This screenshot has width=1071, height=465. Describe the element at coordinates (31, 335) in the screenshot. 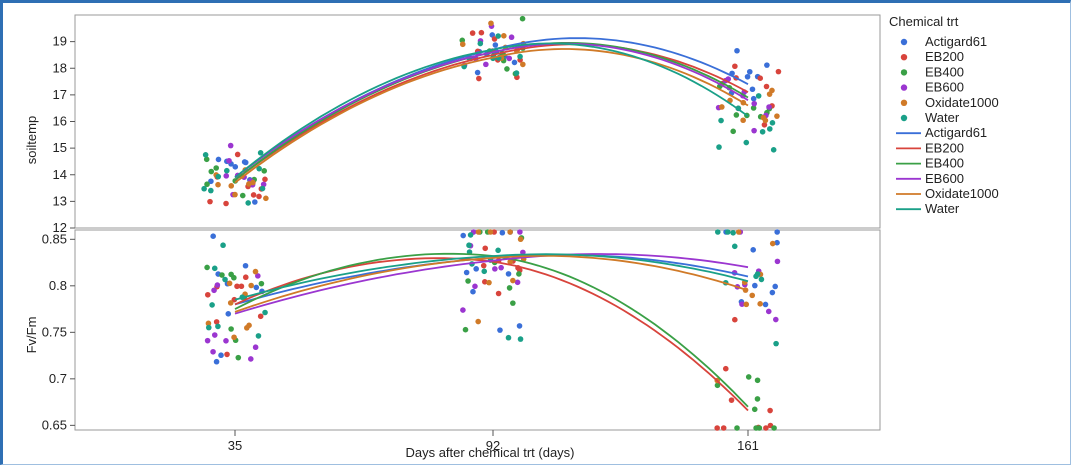

I see `y-axis-label-fvfm: Fv/Fm` at that location.